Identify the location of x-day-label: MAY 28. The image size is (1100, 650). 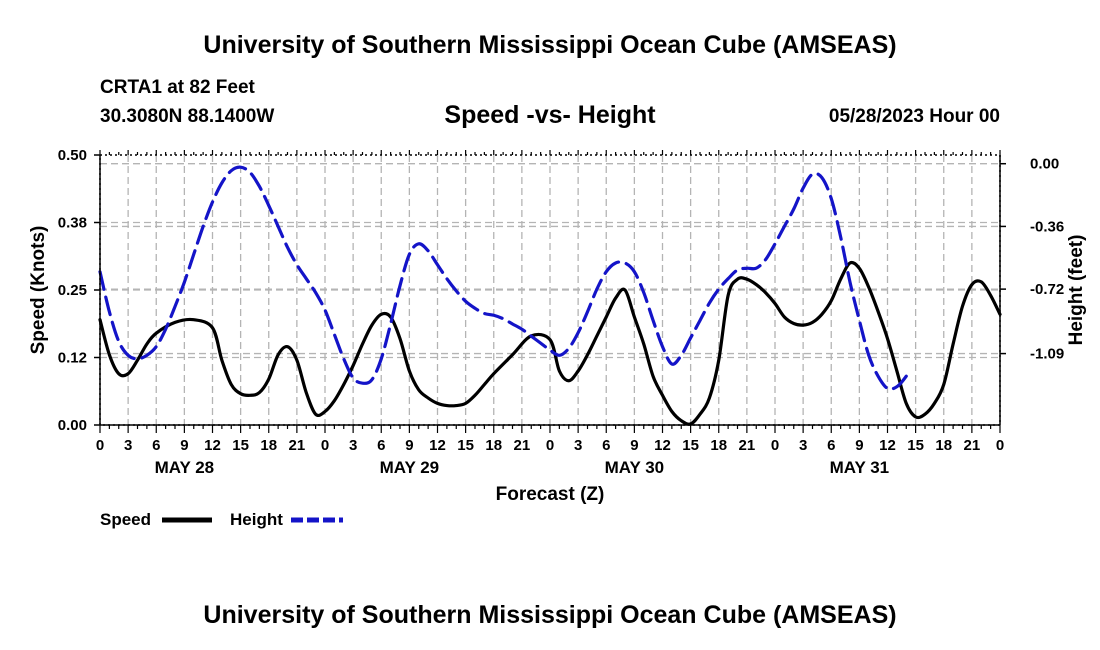
(185, 467).